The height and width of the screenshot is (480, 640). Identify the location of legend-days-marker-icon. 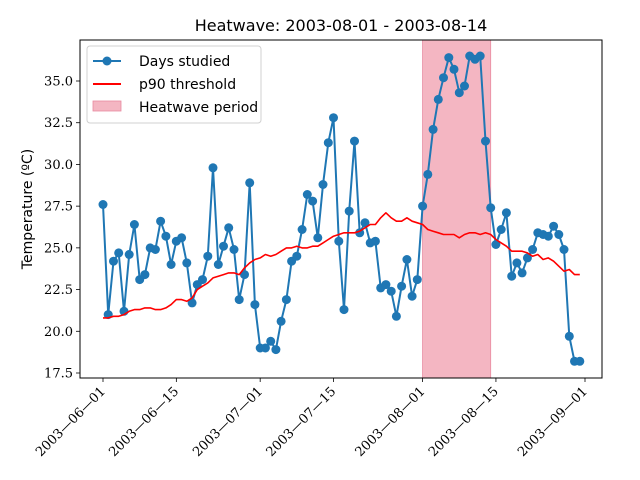
(107, 61).